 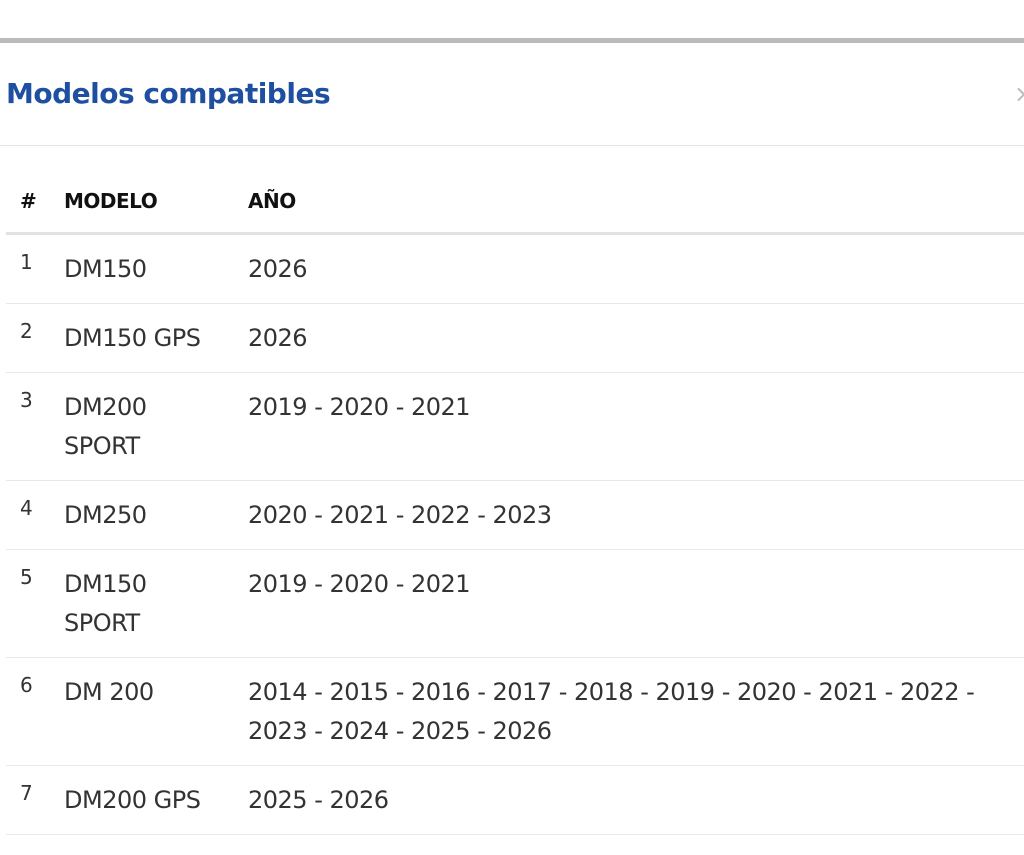 What do you see at coordinates (636, 515) in the screenshot?
I see `years: 2020 - 2021 - 2022 - 2023` at bounding box center [636, 515].